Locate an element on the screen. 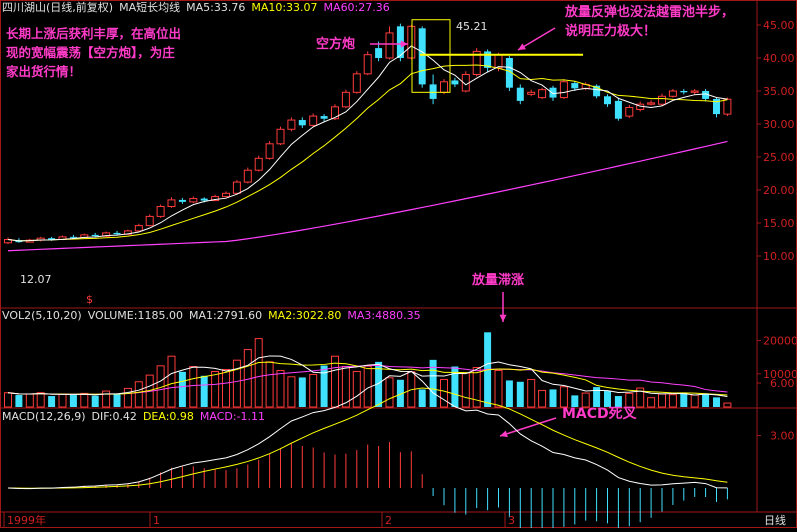  price-tick-label: 10.00 is located at coordinates (779, 256).